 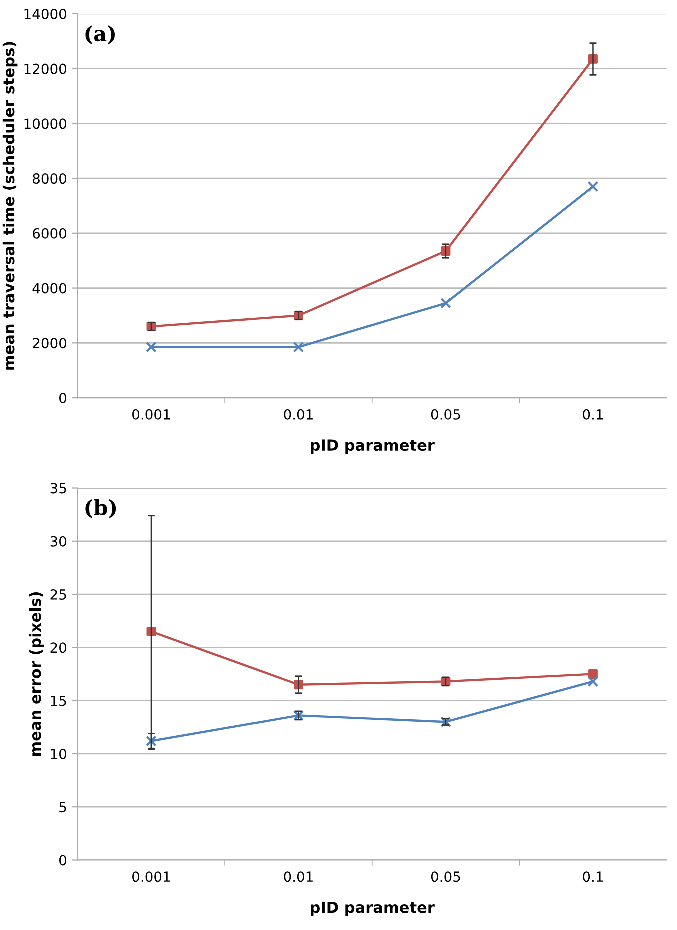 What do you see at coordinates (58, 595) in the screenshot?
I see `y-tick-label: 25` at bounding box center [58, 595].